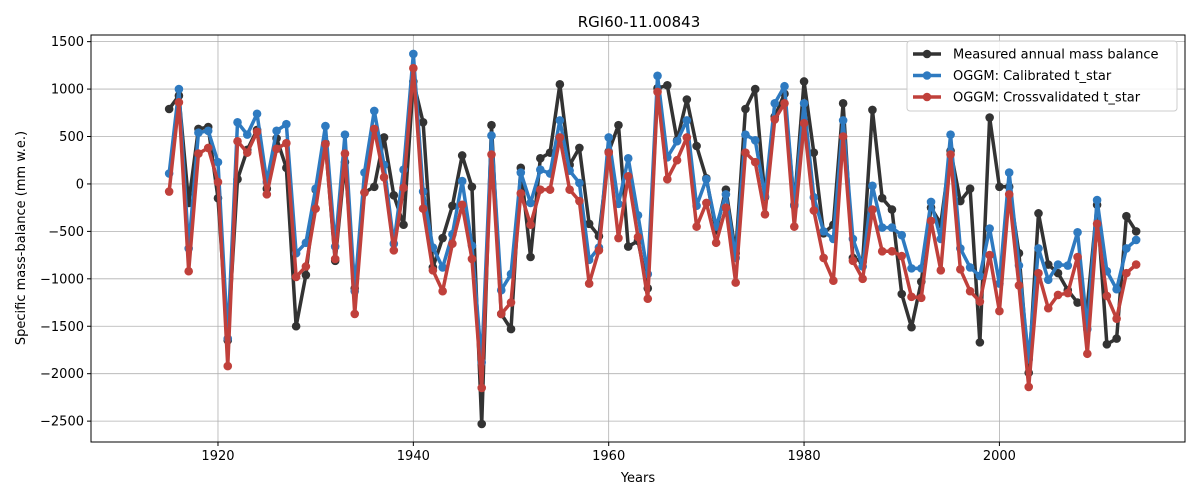 The width and height of the screenshot is (1200, 500). Describe the element at coordinates (413, 456) in the screenshot. I see `x-tick-label: 1940` at that location.